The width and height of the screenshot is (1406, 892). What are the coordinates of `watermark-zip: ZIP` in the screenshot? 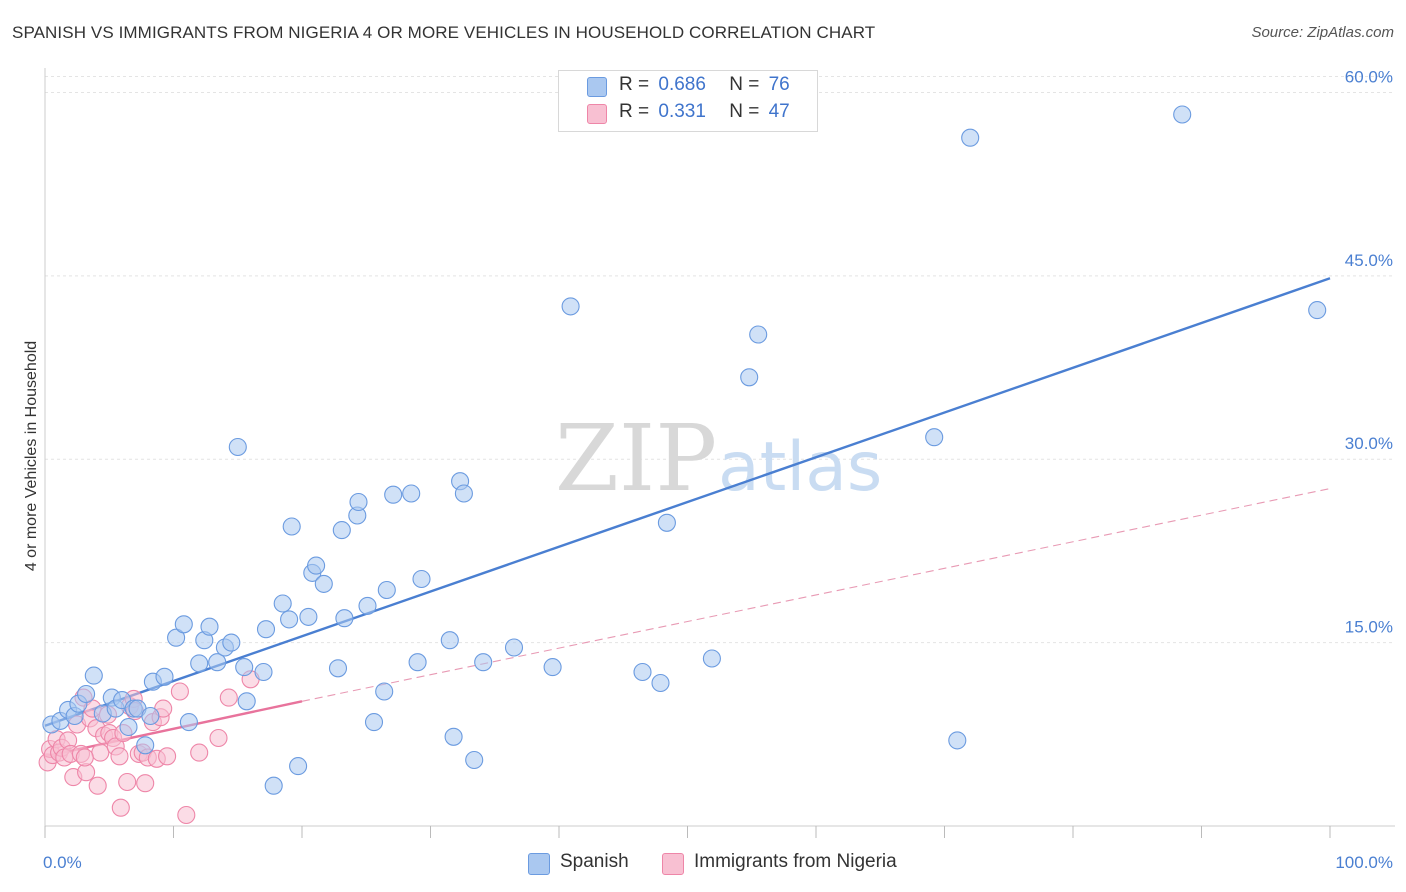 It's located at (636, 458).